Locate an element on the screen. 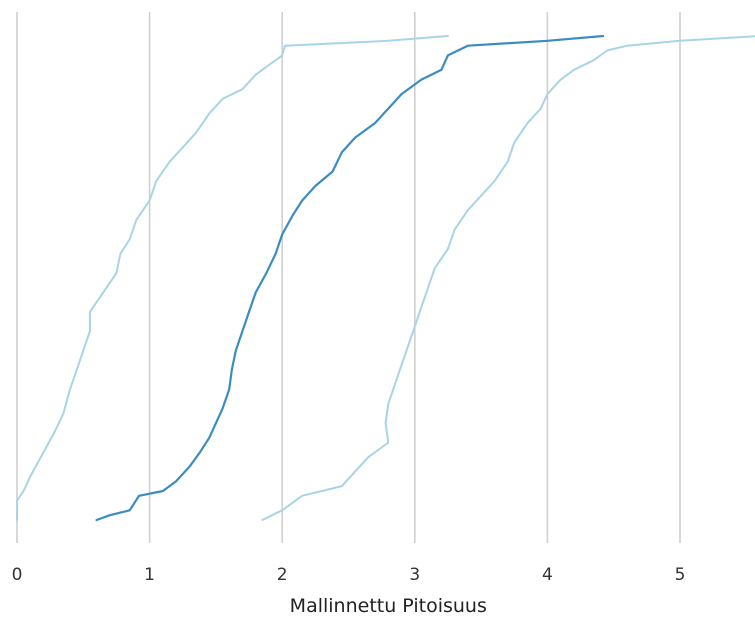 The height and width of the screenshot is (620, 755). x-tick-label: 1 is located at coordinates (149, 575).